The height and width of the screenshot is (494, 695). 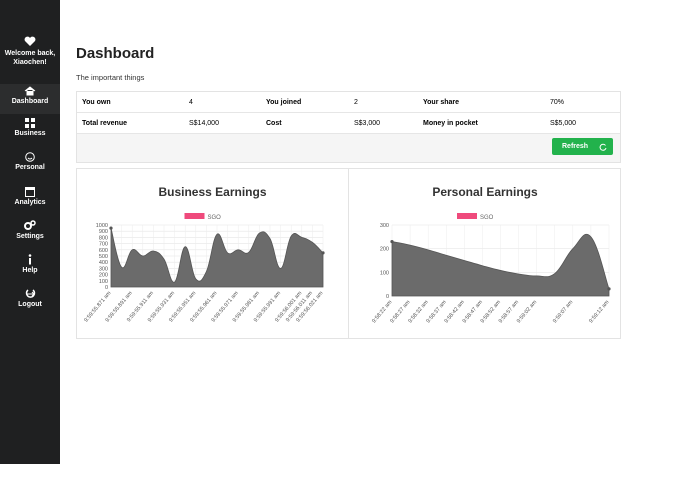 What do you see at coordinates (103, 232) in the screenshot?
I see `y-tick-label: 900` at bounding box center [103, 232].